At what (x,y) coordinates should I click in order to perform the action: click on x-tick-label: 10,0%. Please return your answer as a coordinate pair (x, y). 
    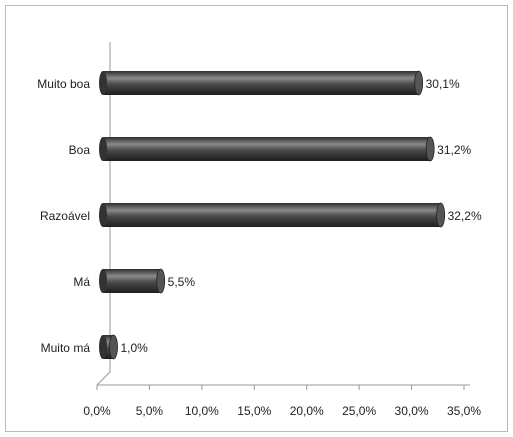
    Looking at the image, I should click on (202, 411).